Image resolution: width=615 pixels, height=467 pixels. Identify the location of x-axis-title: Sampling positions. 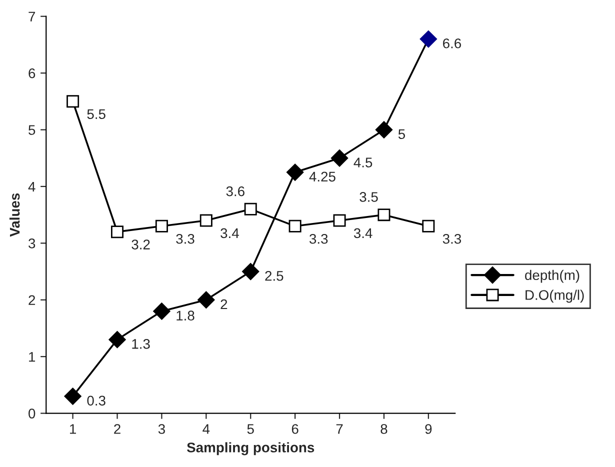
(250, 449).